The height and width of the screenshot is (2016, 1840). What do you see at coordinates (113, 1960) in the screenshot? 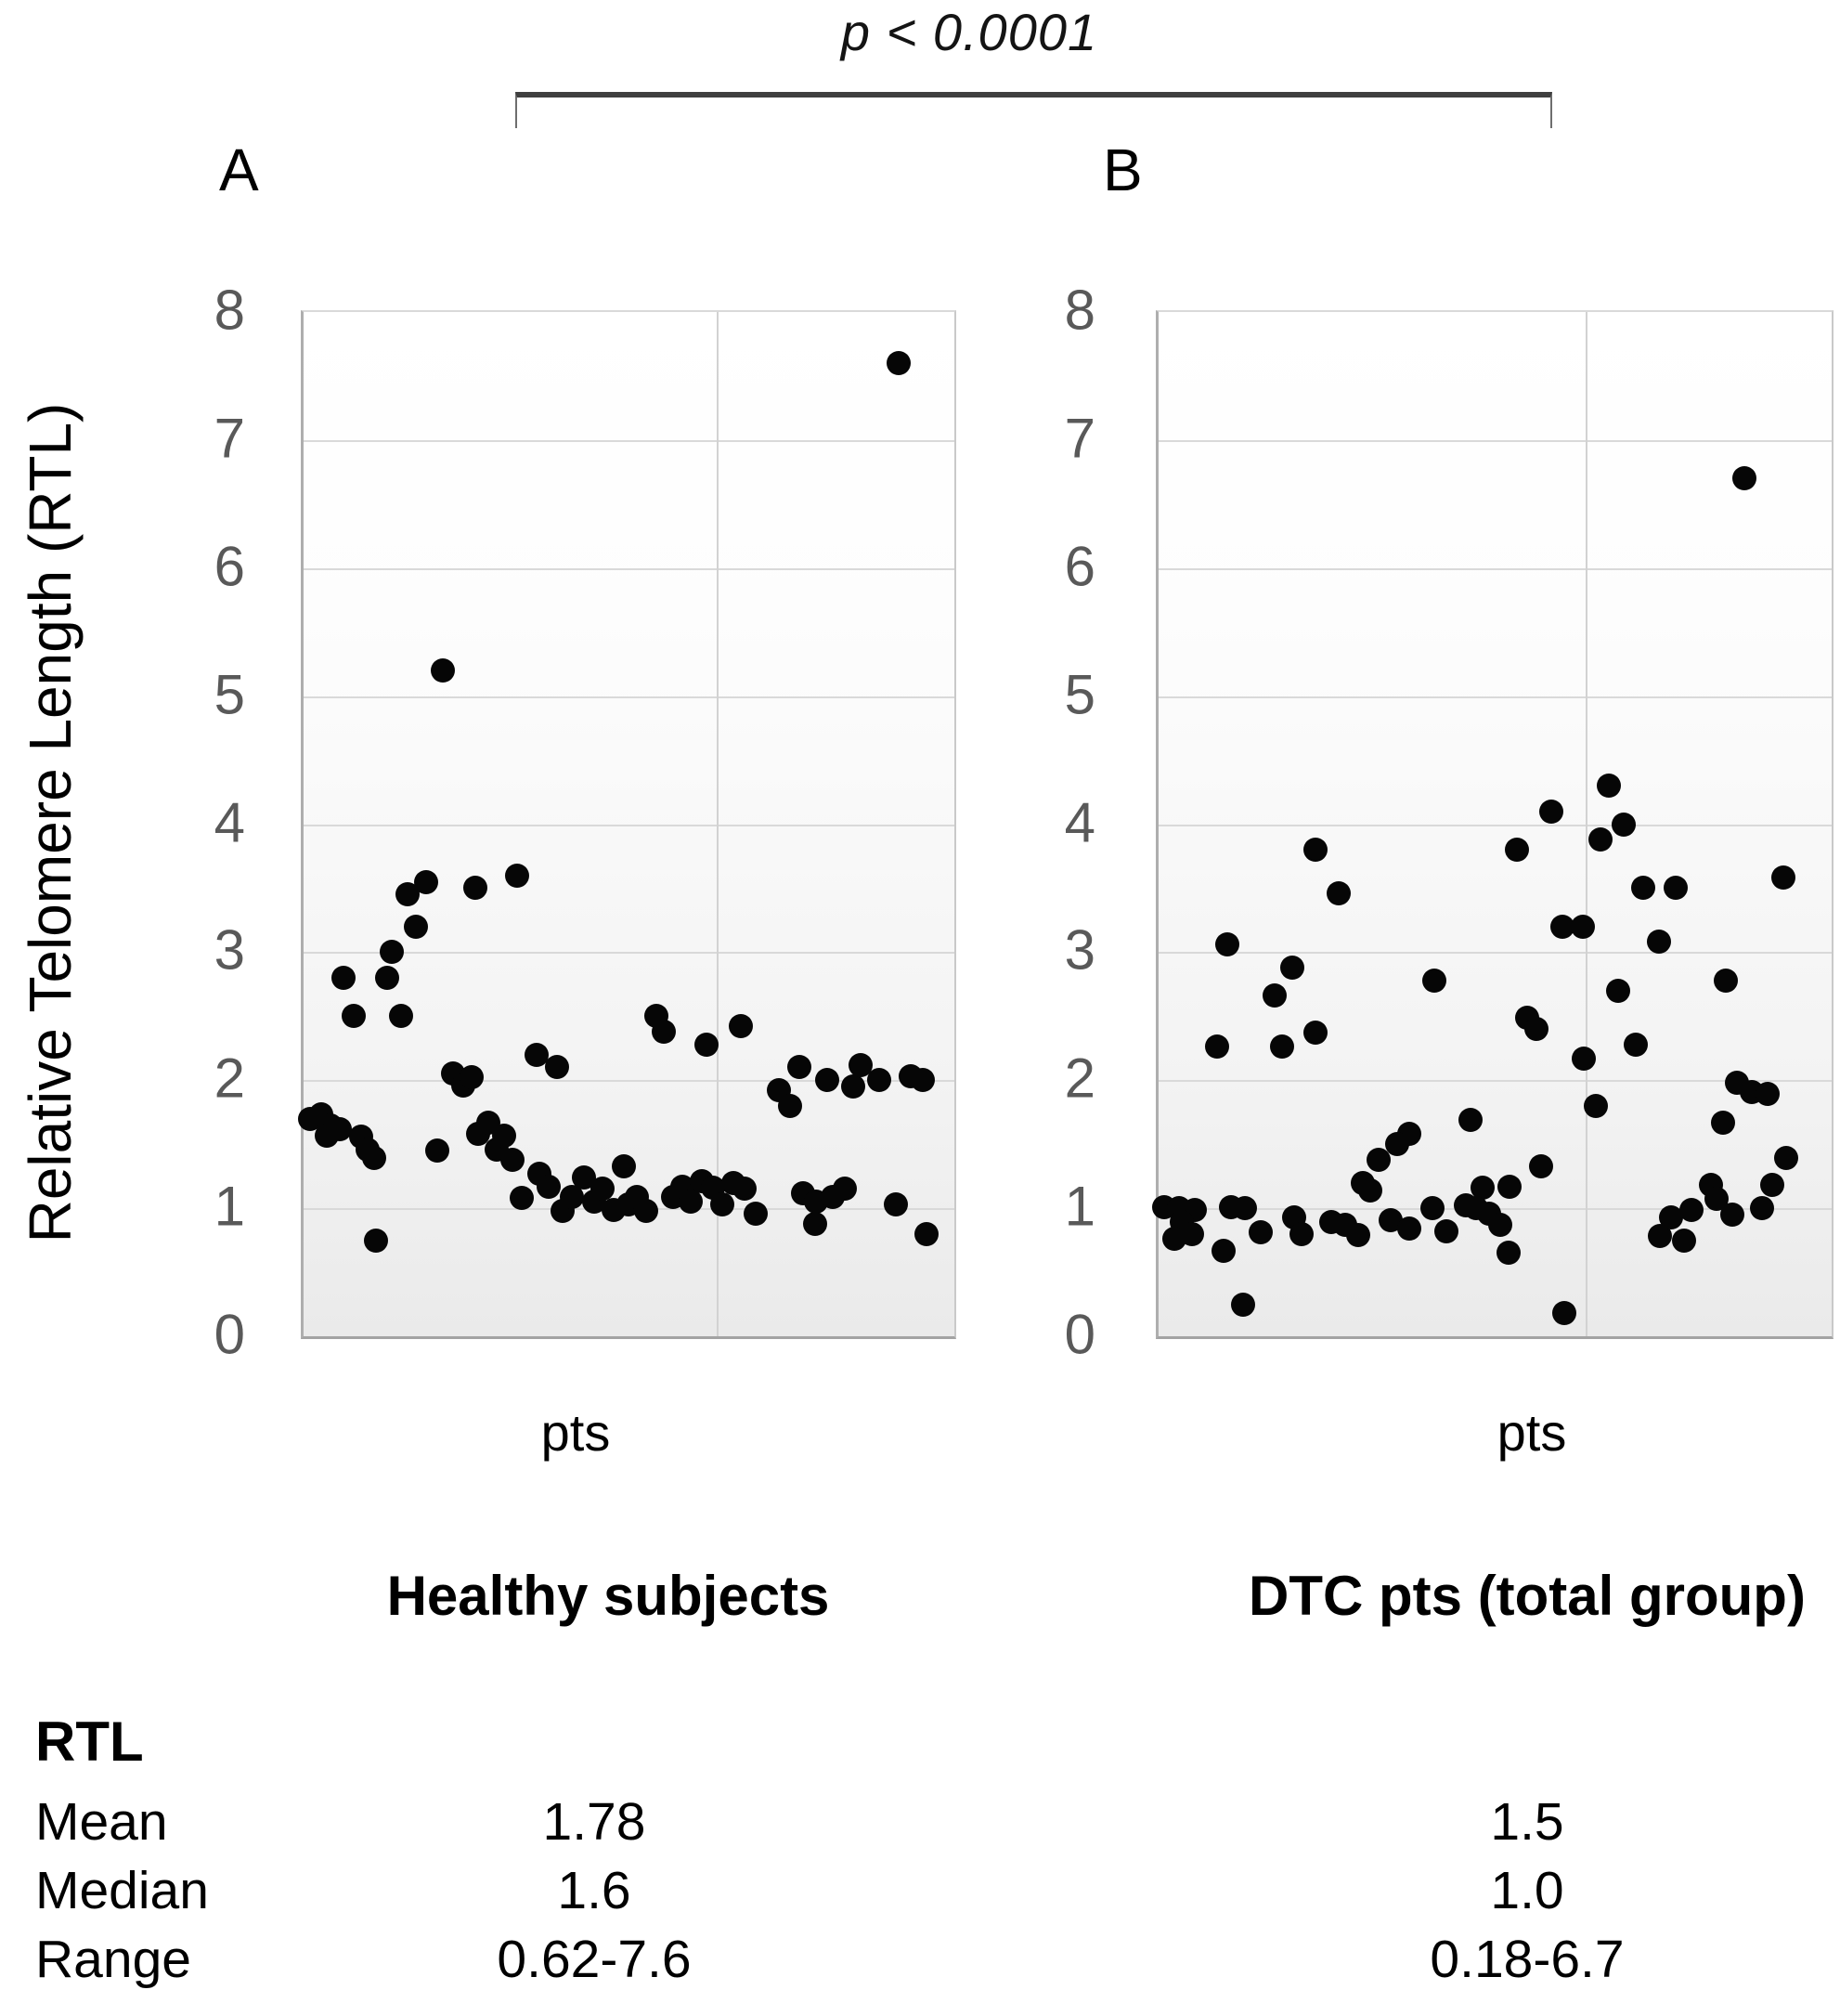
I see `stat-label: Range` at bounding box center [113, 1960].